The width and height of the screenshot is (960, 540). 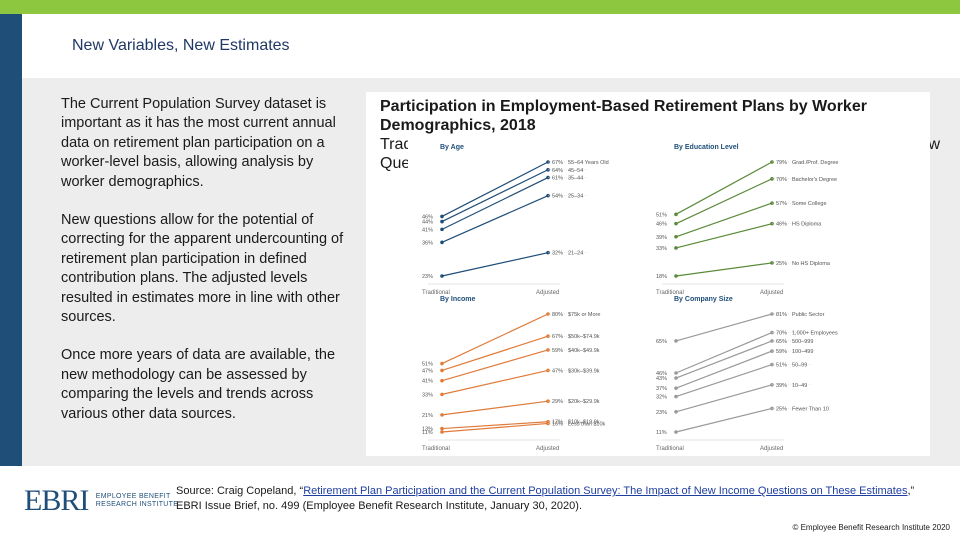 What do you see at coordinates (584, 371) in the screenshot?
I see `series-name-label: $30k–$39.9k` at bounding box center [584, 371].